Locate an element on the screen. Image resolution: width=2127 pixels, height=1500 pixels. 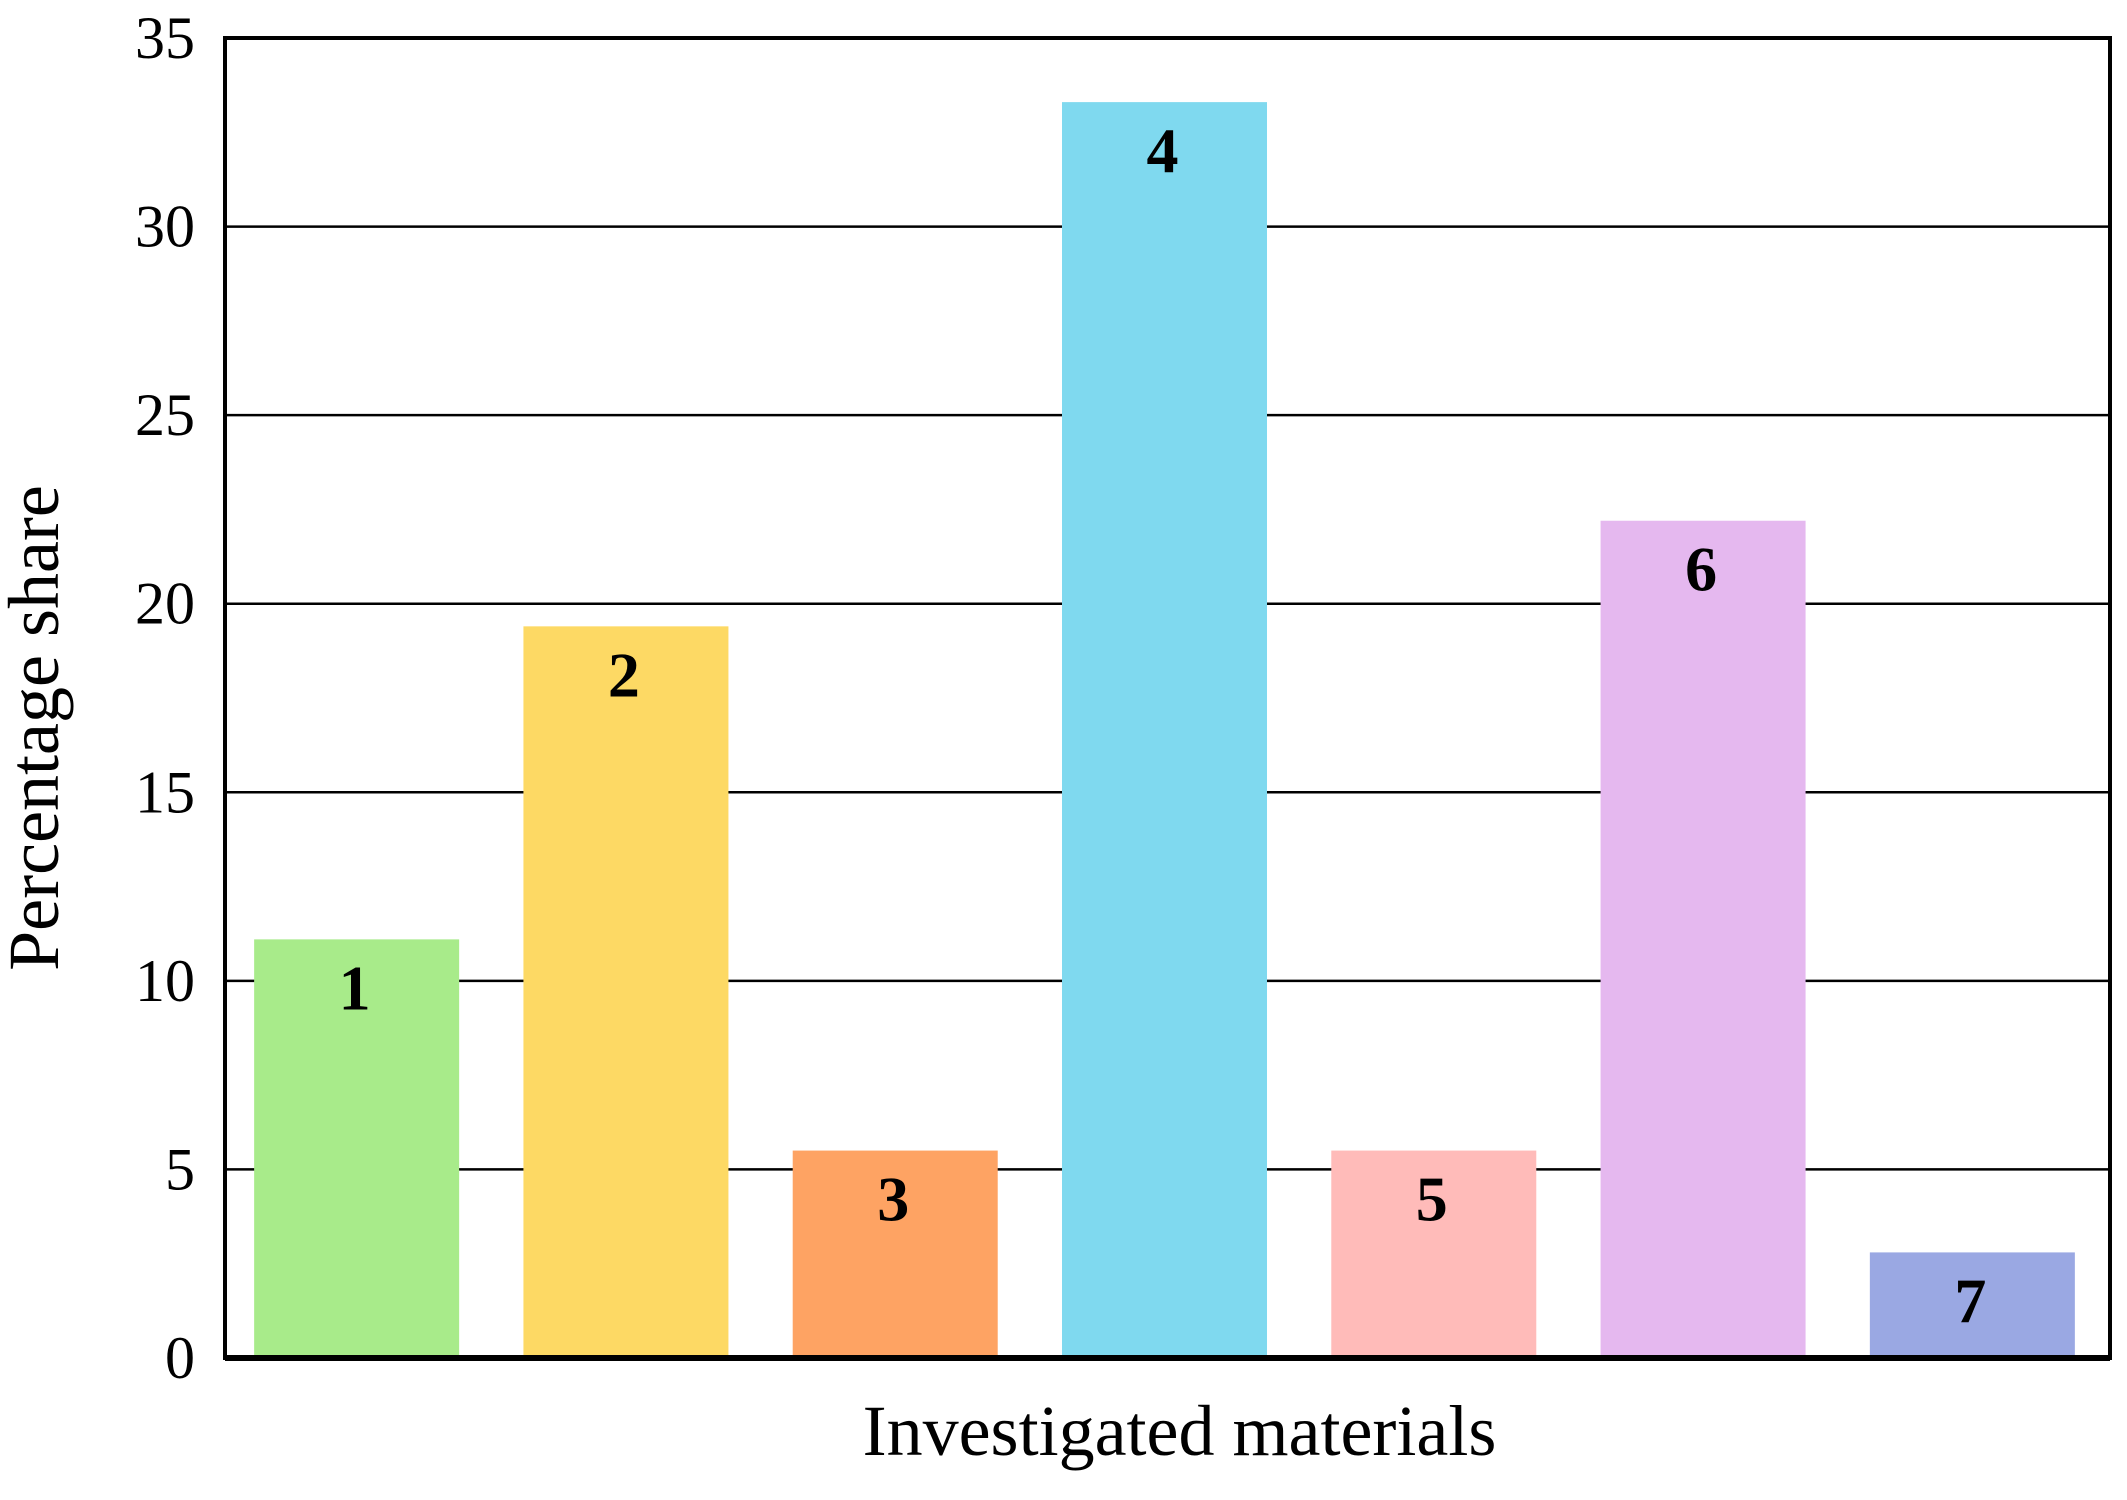
bar-label-6: 6 is located at coordinates (1701, 569).